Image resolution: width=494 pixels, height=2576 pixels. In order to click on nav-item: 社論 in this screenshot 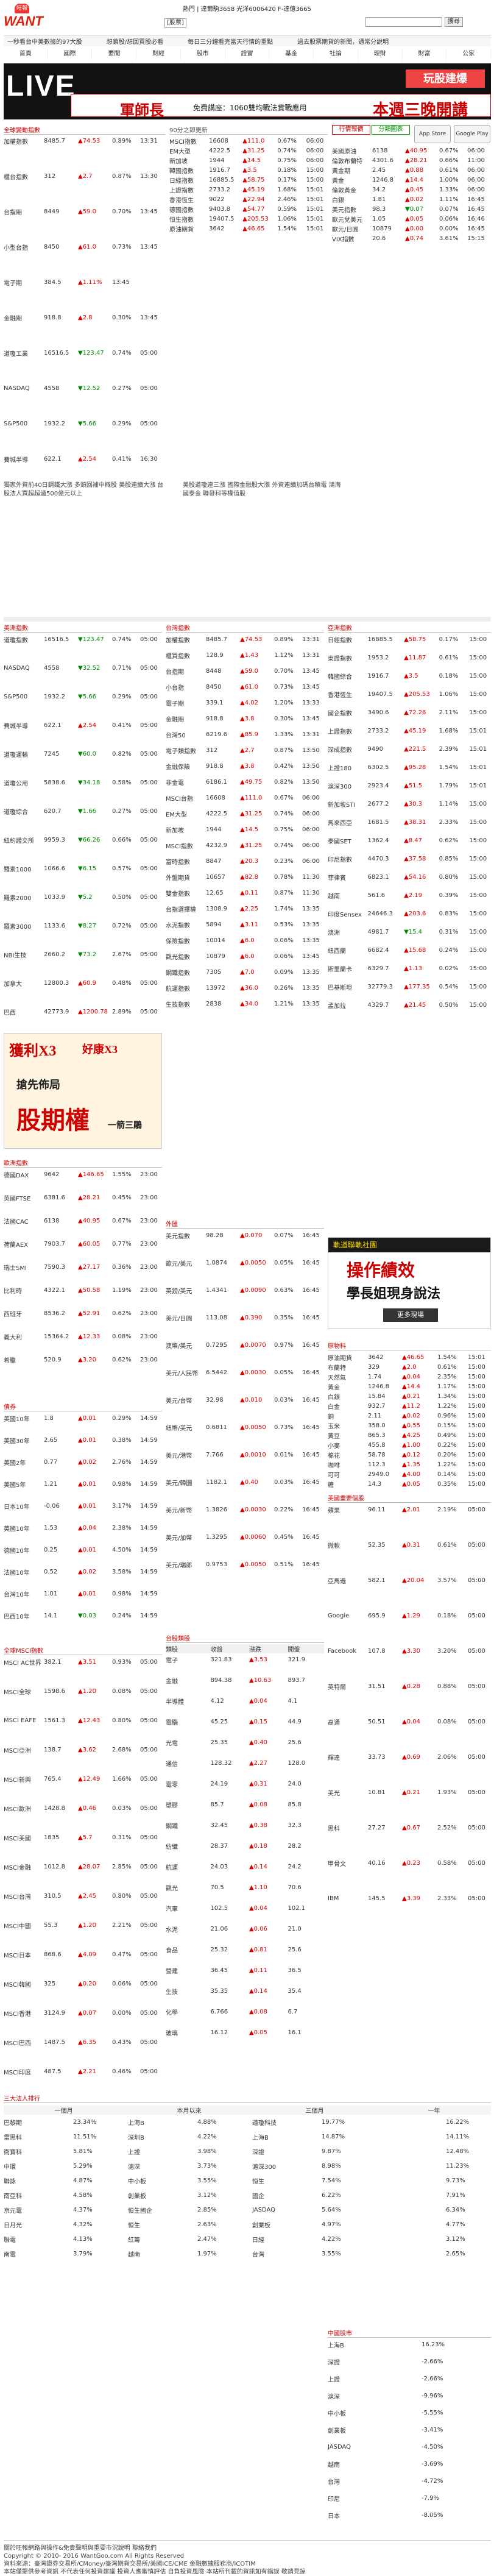, I will do `click(336, 54)`.